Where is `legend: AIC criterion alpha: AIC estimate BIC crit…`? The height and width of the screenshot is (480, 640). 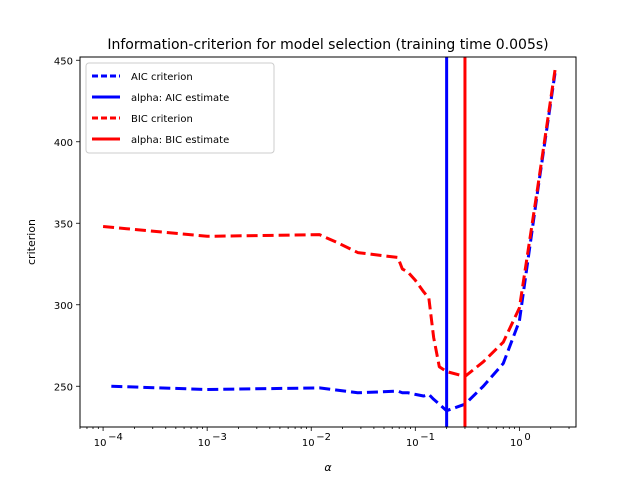
legend: AIC criterion alpha: AIC estimate BIC crit… is located at coordinates (180, 108).